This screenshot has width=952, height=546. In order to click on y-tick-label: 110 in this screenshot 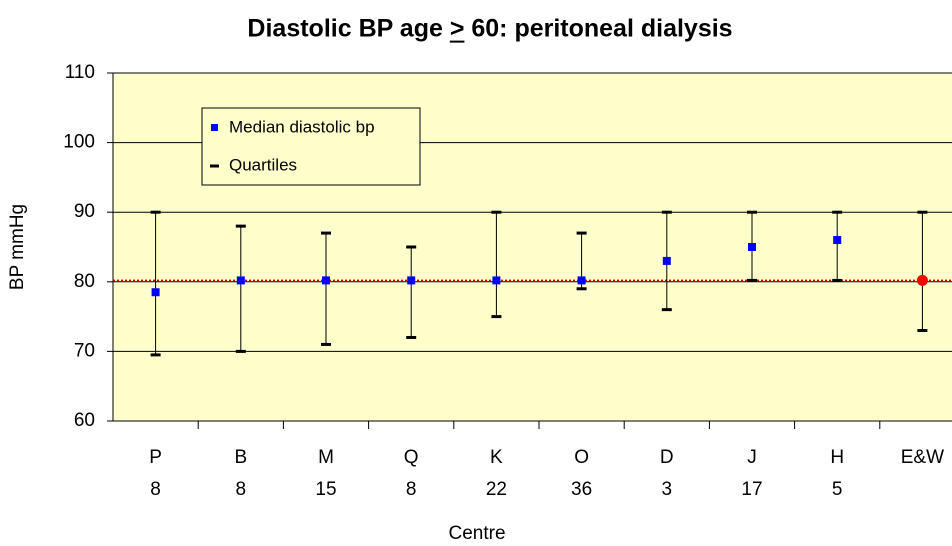, I will do `click(80, 72)`.